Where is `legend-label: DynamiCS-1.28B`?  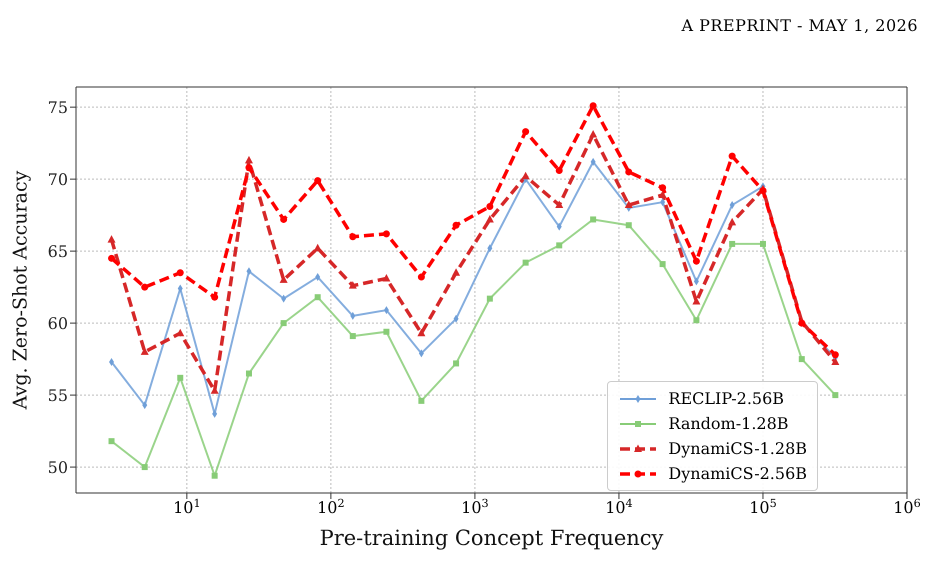
legend-label: DynamiCS-1.28B is located at coordinates (737, 448).